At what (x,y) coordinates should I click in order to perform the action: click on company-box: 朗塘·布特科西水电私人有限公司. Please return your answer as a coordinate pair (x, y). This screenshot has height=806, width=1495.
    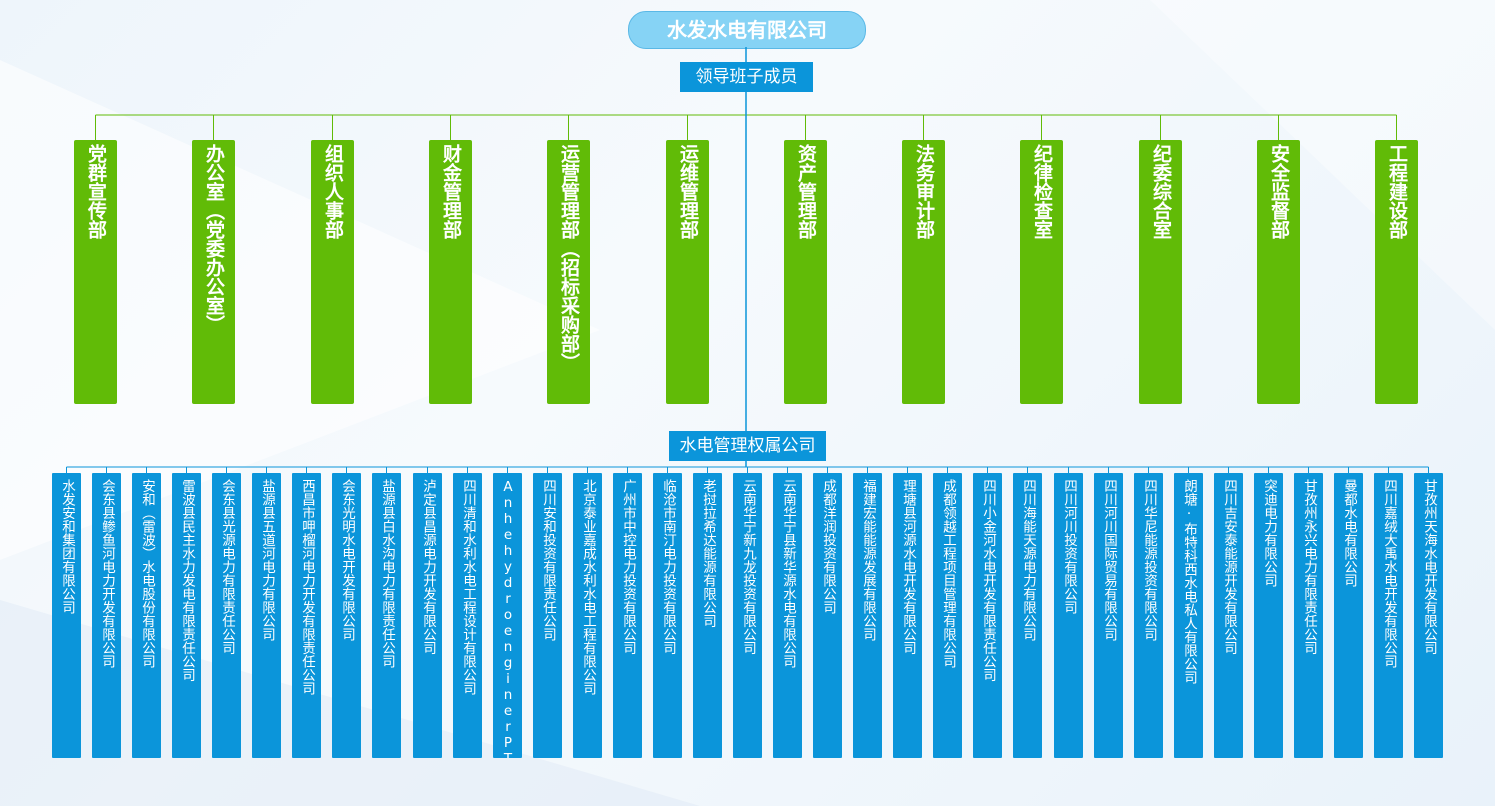
    Looking at the image, I should click on (1188, 615).